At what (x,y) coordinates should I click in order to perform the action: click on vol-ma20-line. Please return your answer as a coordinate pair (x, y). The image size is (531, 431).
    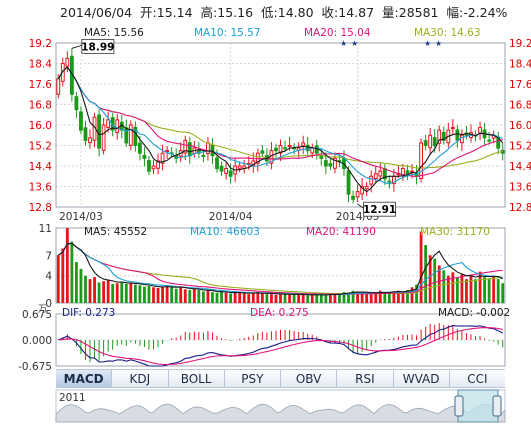
    Looking at the image, I should click on (280, 268).